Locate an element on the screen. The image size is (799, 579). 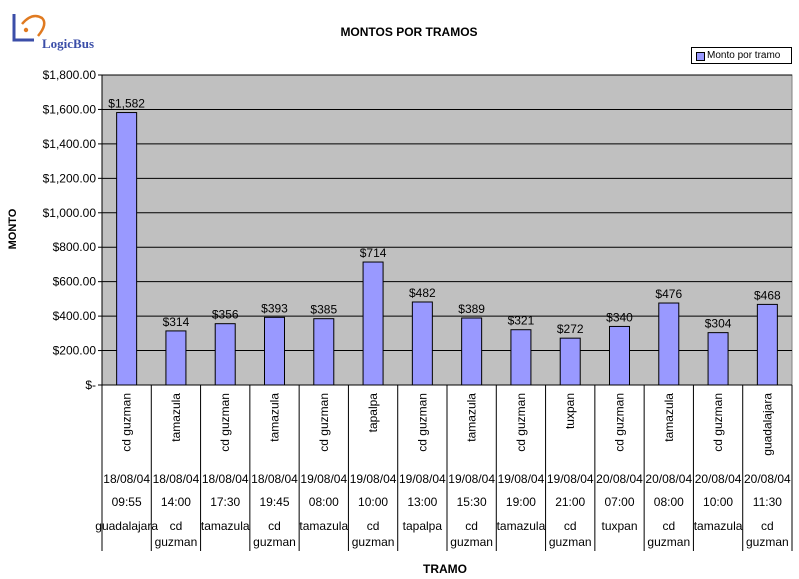
logo-text: LogicBus is located at coordinates (68, 43).